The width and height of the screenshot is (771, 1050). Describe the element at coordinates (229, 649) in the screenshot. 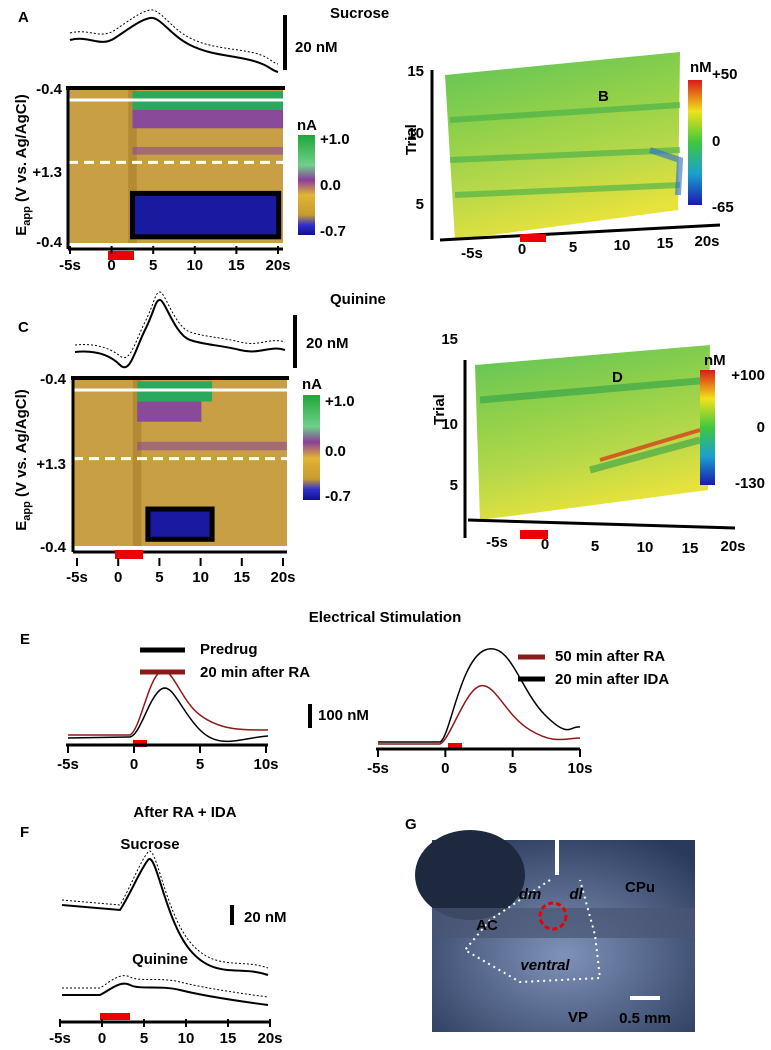

I see `legend-label: Predrug` at that location.